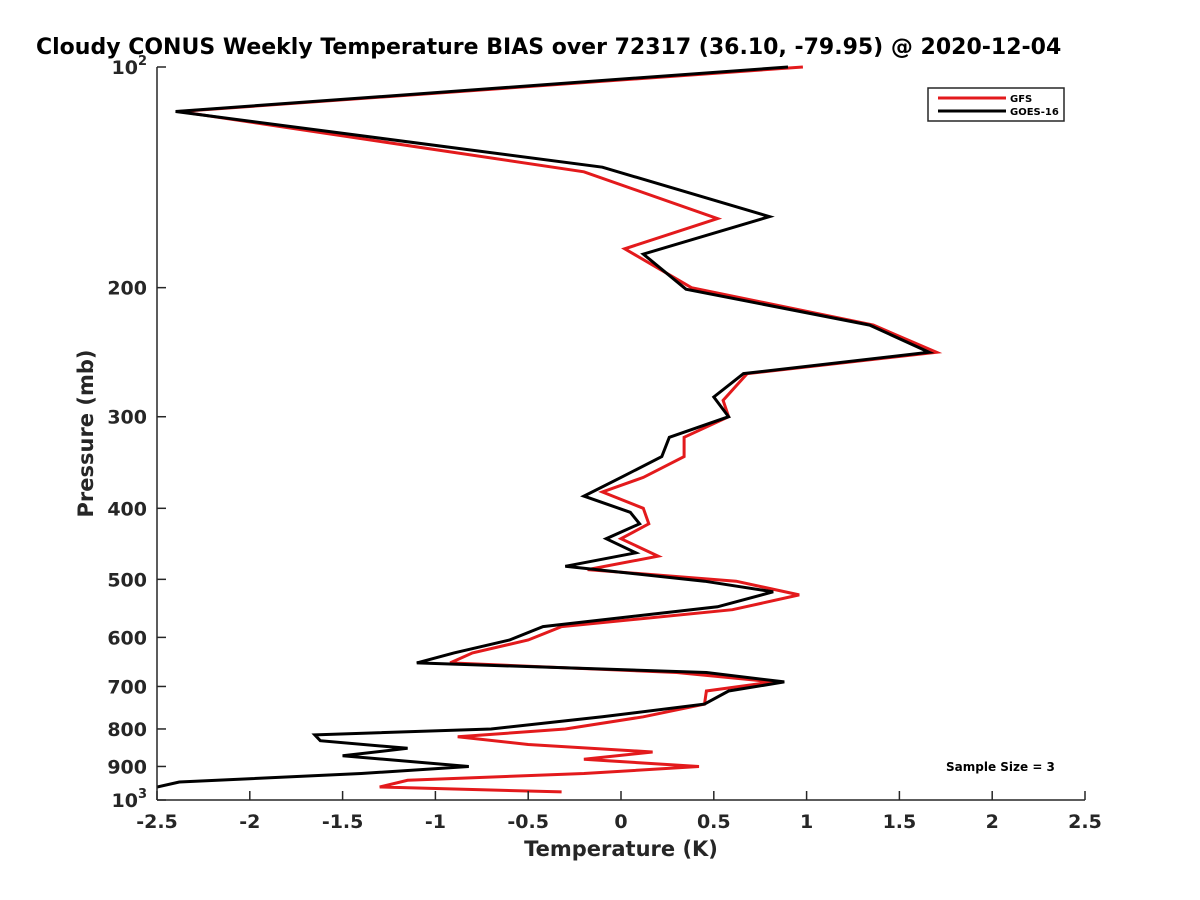 This screenshot has height=900, width=1200. Describe the element at coordinates (130, 799) in the screenshot. I see `y-tick-label: 10³` at that location.